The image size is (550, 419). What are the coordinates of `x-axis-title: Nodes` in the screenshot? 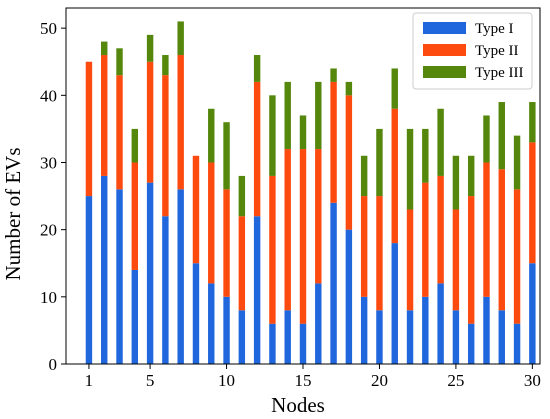 It's located at (298, 405).